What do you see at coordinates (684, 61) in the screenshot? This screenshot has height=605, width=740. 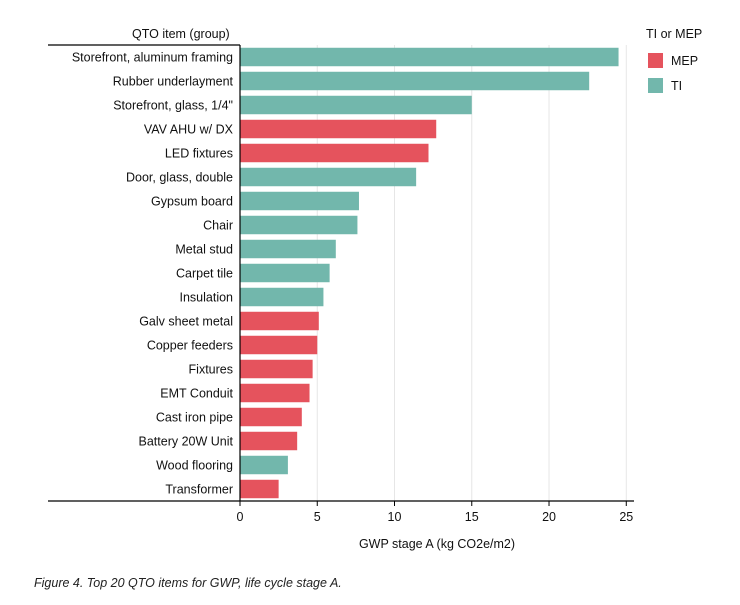 I see `legend-label: MEP` at bounding box center [684, 61].